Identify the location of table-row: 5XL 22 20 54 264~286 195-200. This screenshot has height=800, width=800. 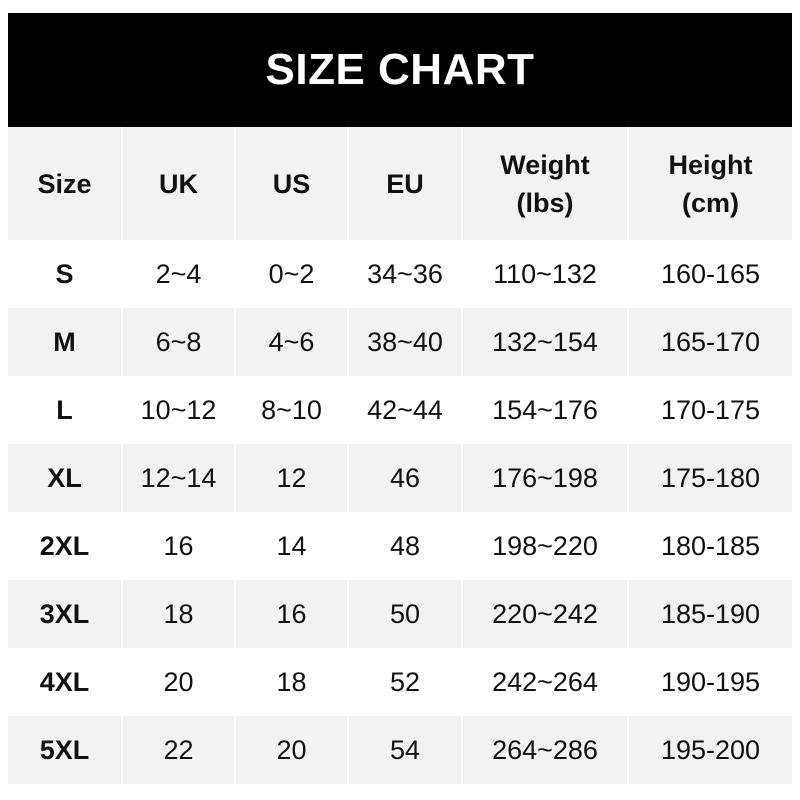
(400, 750).